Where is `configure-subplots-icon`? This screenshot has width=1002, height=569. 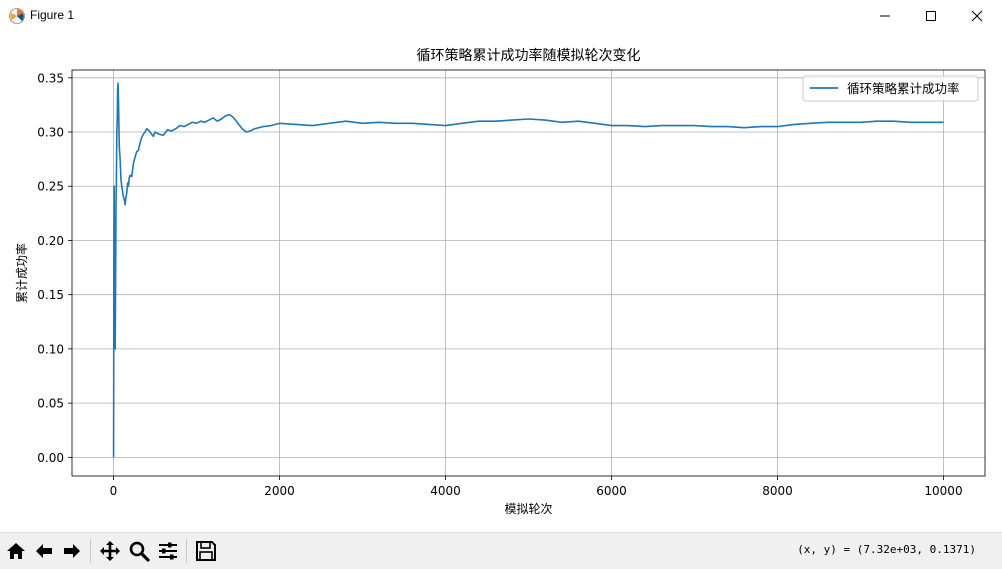 configure-subplots-icon is located at coordinates (168, 551).